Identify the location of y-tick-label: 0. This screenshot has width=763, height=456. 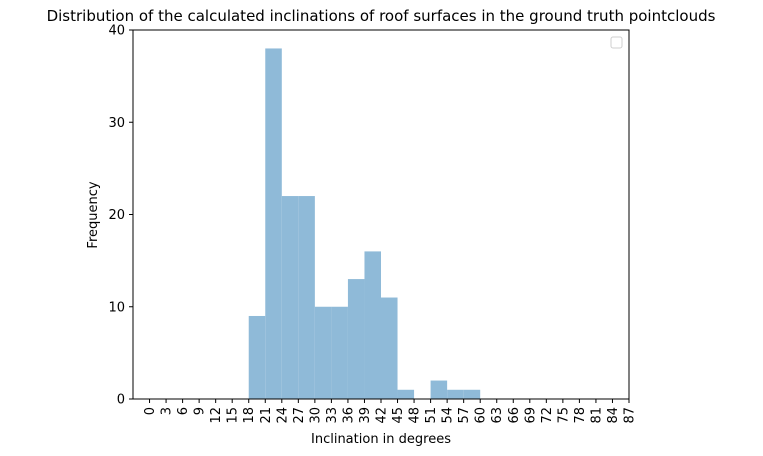
(121, 400).